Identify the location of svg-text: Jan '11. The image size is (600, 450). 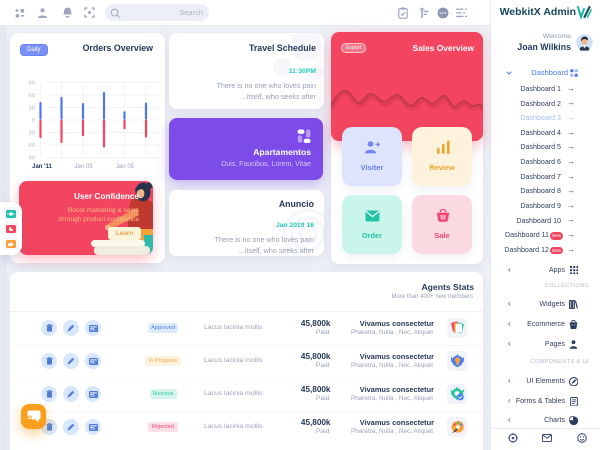
(42, 167).